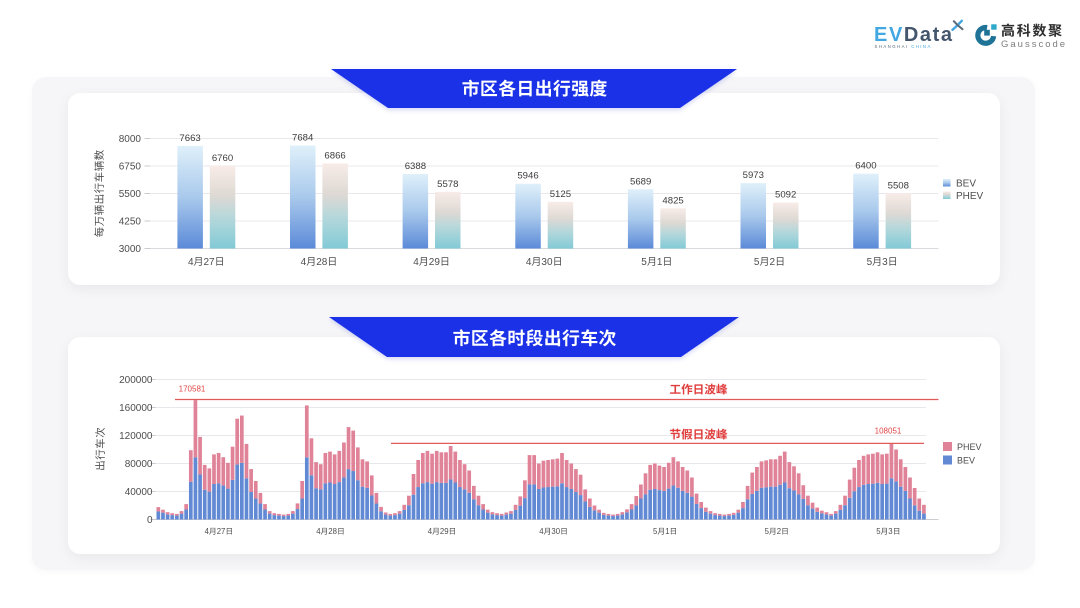 The height and width of the screenshot is (608, 1080). What do you see at coordinates (136, 436) in the screenshot?
I see `svg-text: 120000` at bounding box center [136, 436].